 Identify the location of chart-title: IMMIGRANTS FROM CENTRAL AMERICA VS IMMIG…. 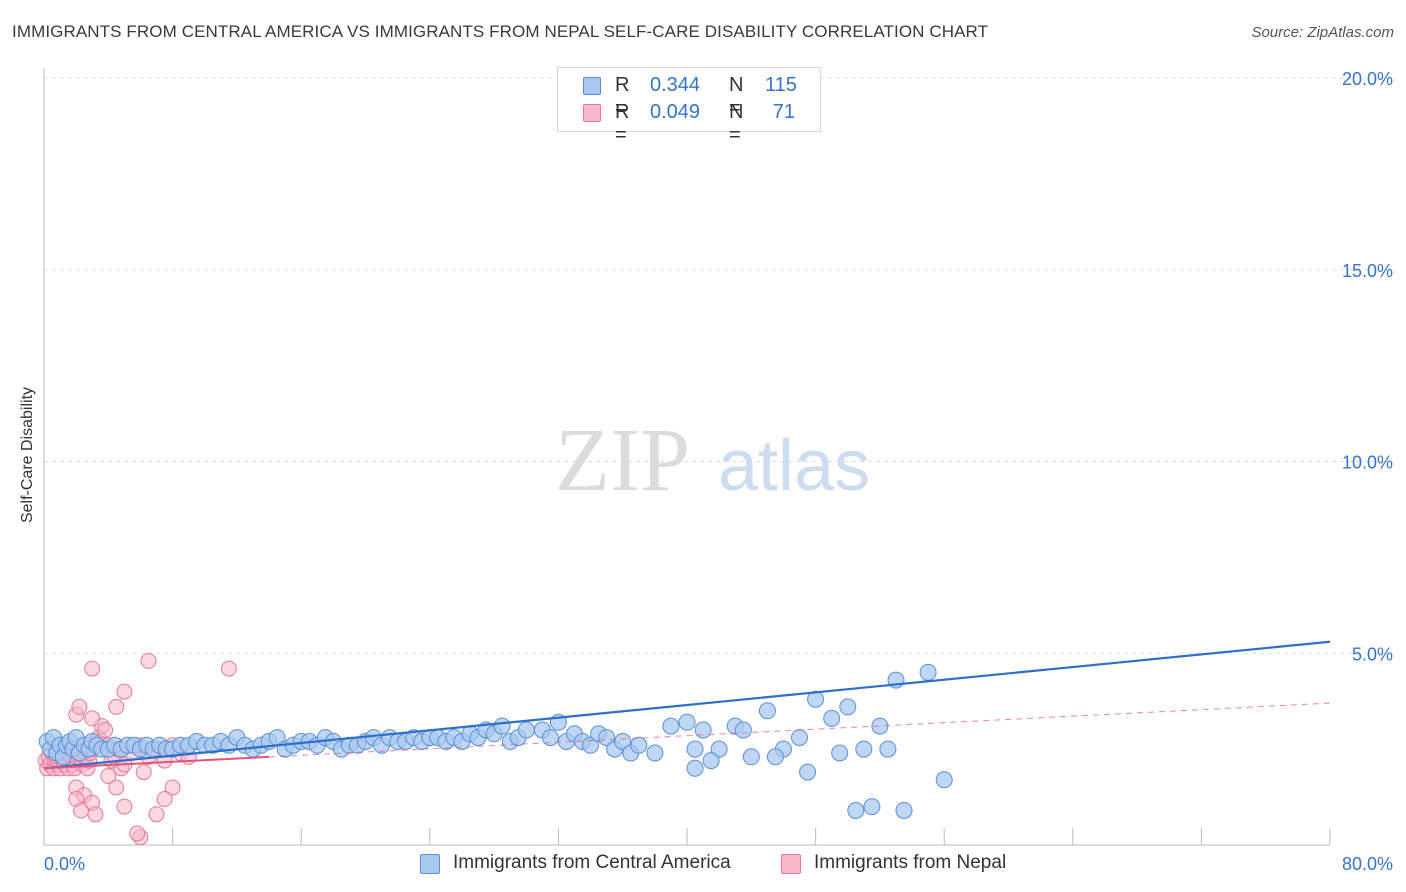
(500, 31).